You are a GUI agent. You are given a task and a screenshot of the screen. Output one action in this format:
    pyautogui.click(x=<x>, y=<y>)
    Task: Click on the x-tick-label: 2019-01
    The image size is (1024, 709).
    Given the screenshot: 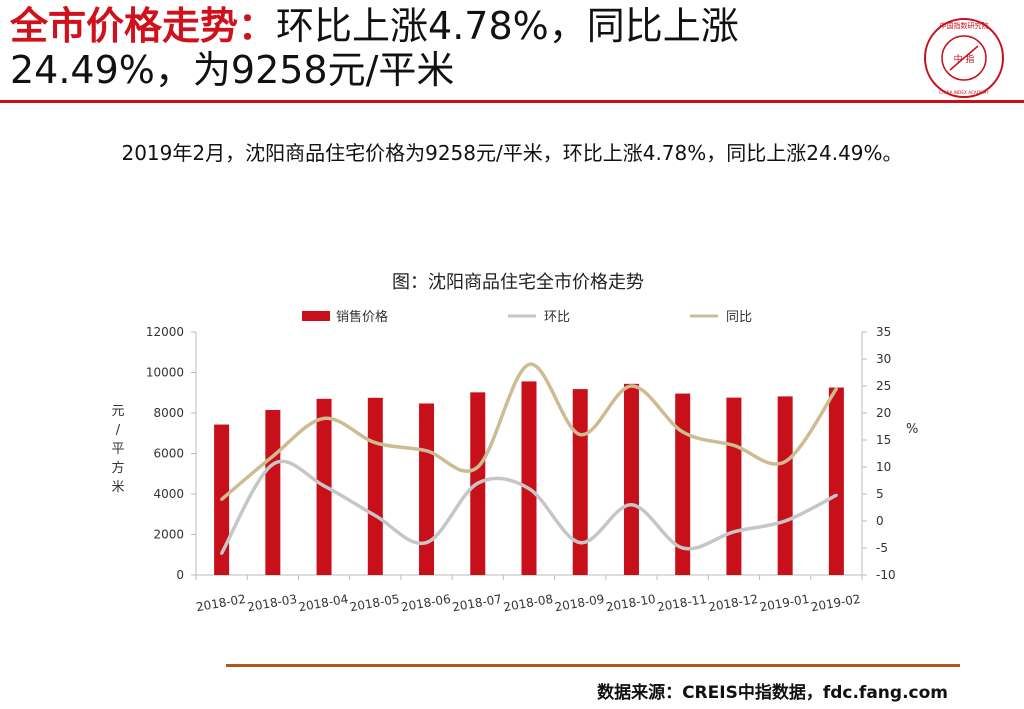 What is the action you would take?
    pyautogui.click(x=785, y=603)
    